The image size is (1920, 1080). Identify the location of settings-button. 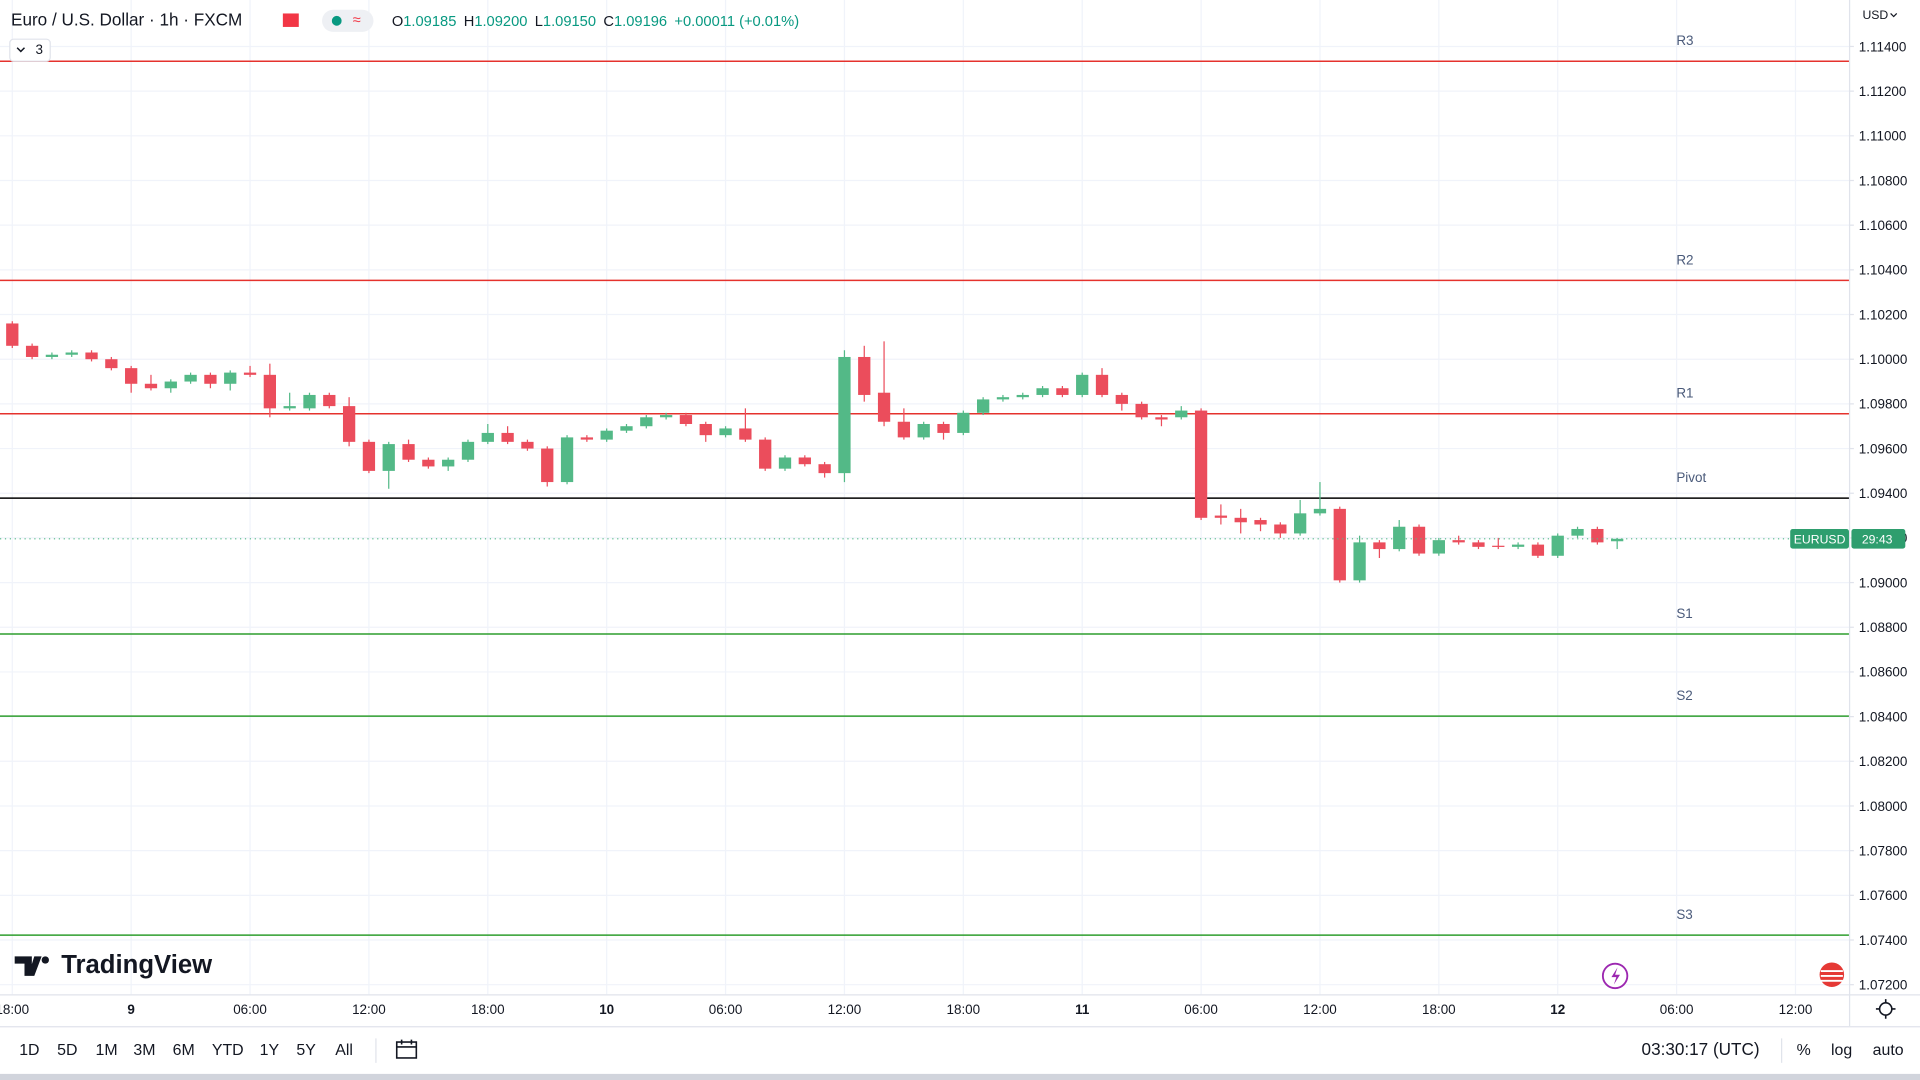
(1885, 1009).